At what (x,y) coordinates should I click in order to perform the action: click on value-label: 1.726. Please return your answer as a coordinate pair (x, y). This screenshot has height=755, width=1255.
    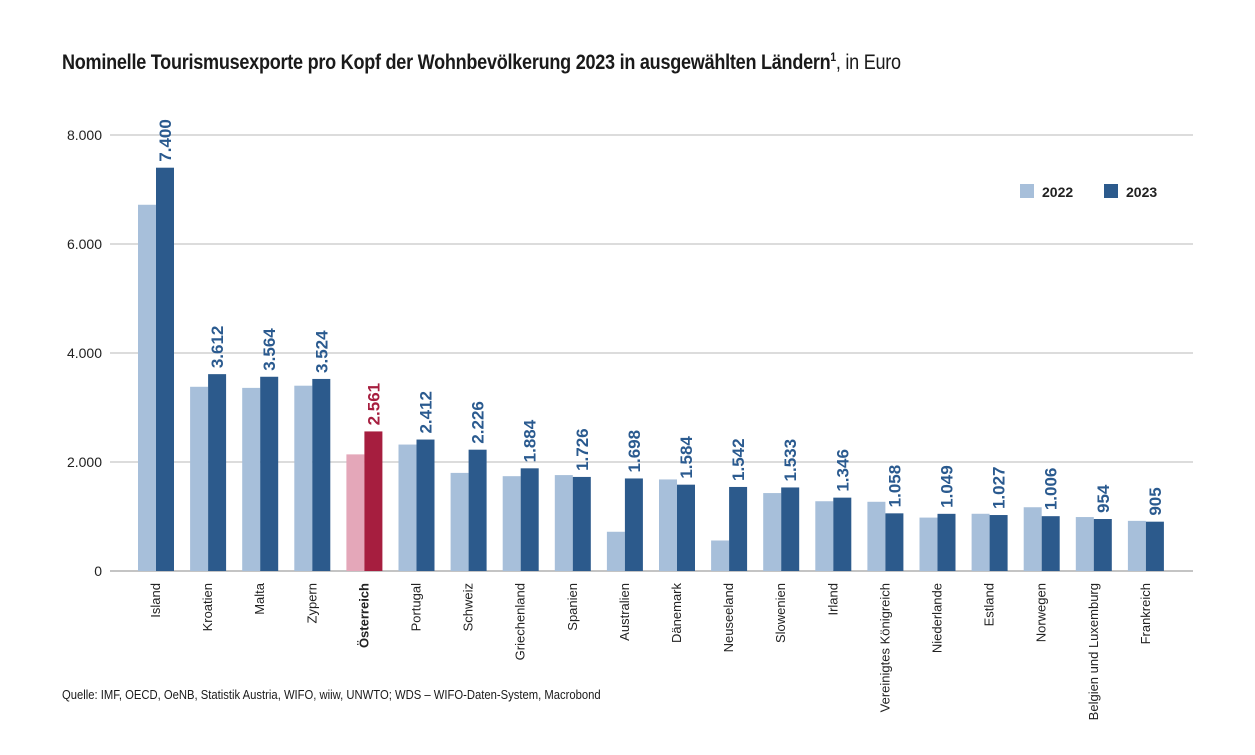
    Looking at the image, I should click on (582, 449).